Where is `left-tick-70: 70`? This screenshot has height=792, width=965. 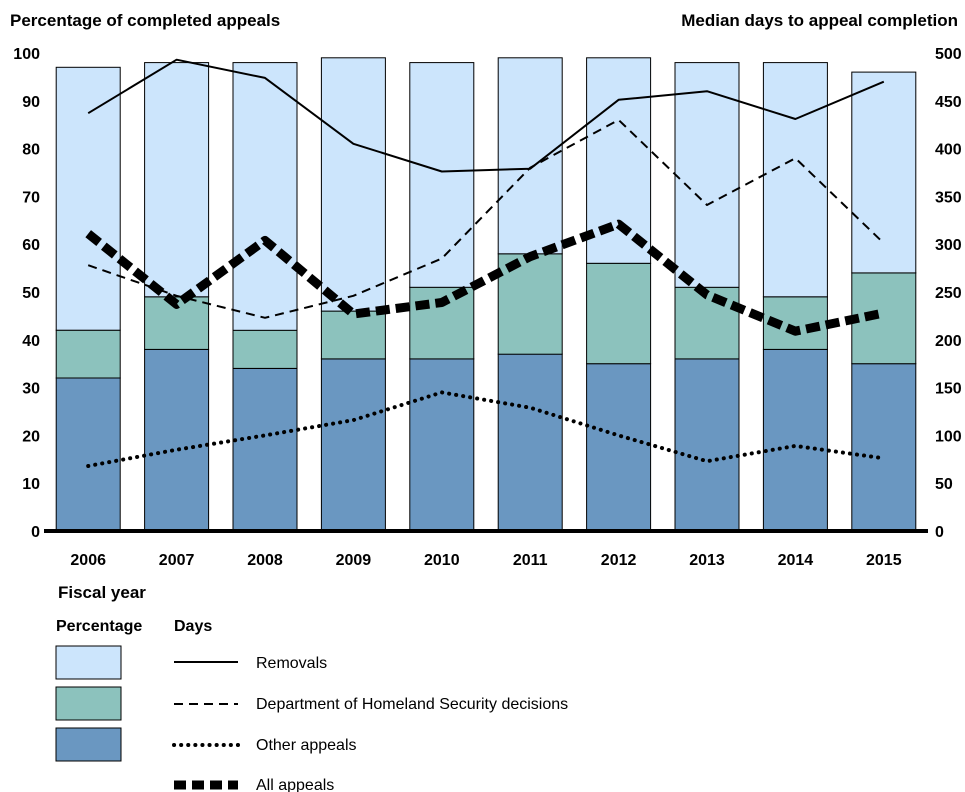
left-tick-70: 70 is located at coordinates (31, 197).